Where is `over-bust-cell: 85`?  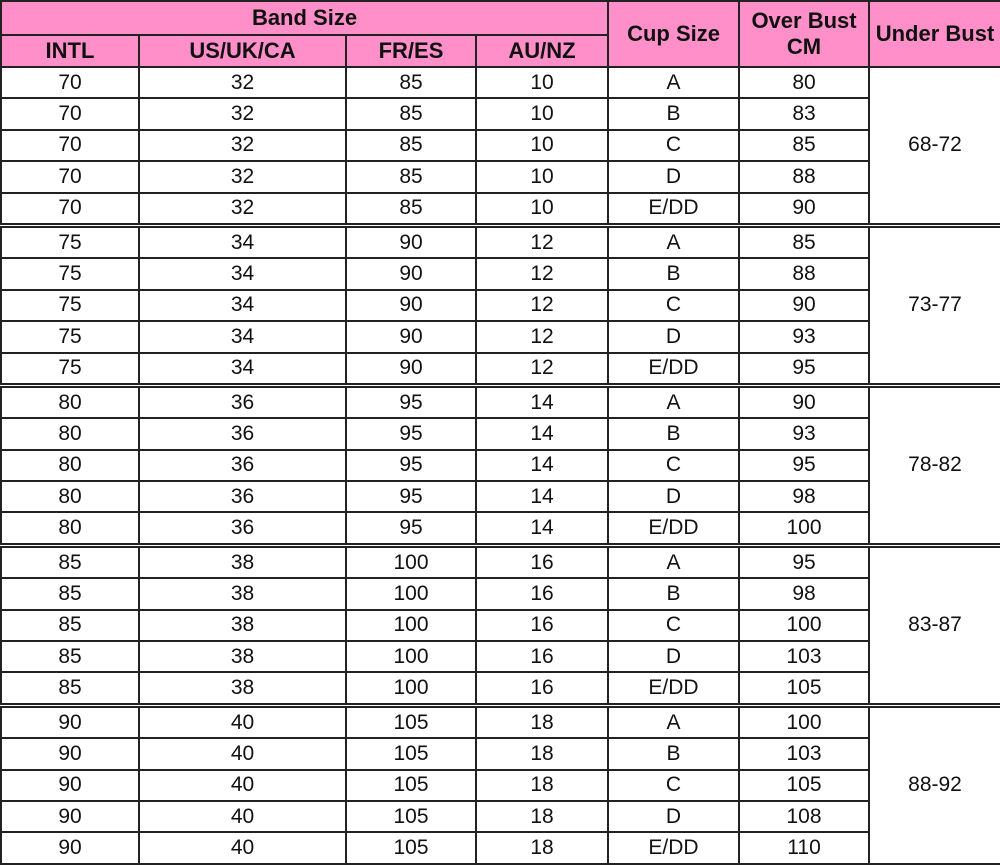 over-bust-cell: 85 is located at coordinates (804, 145).